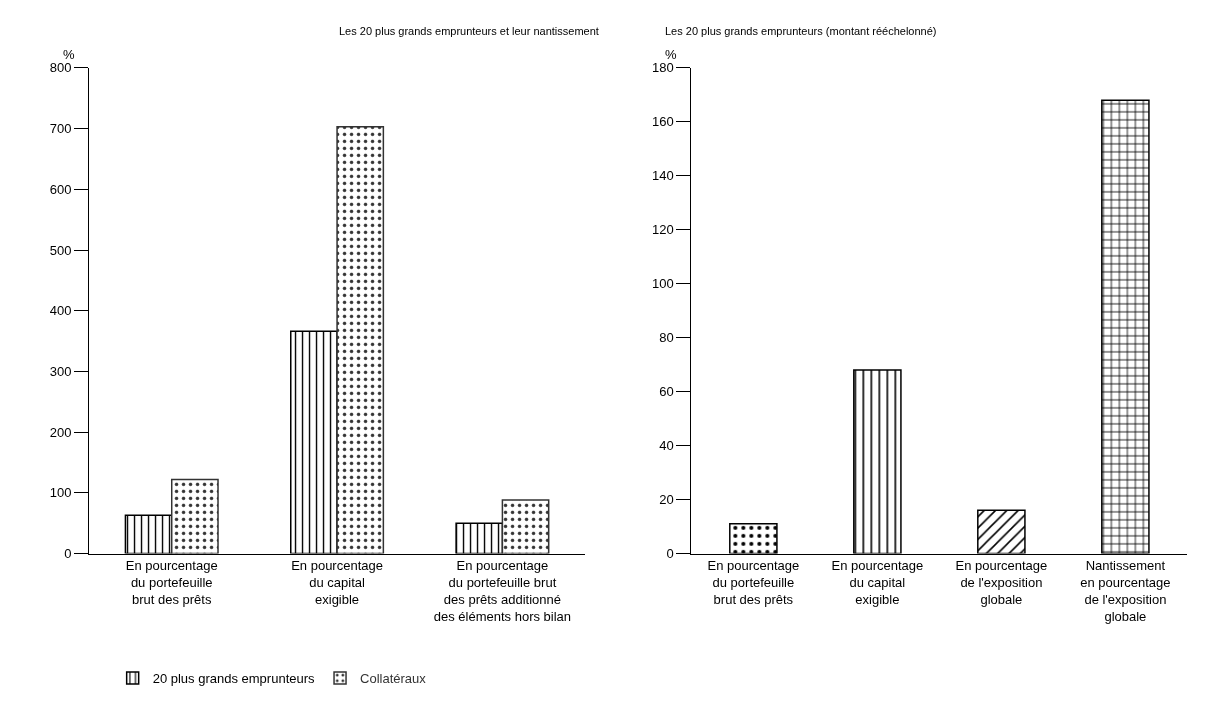 The image size is (1231, 722). Describe the element at coordinates (60, 371) in the screenshot. I see `y-tick-label: 300` at that location.